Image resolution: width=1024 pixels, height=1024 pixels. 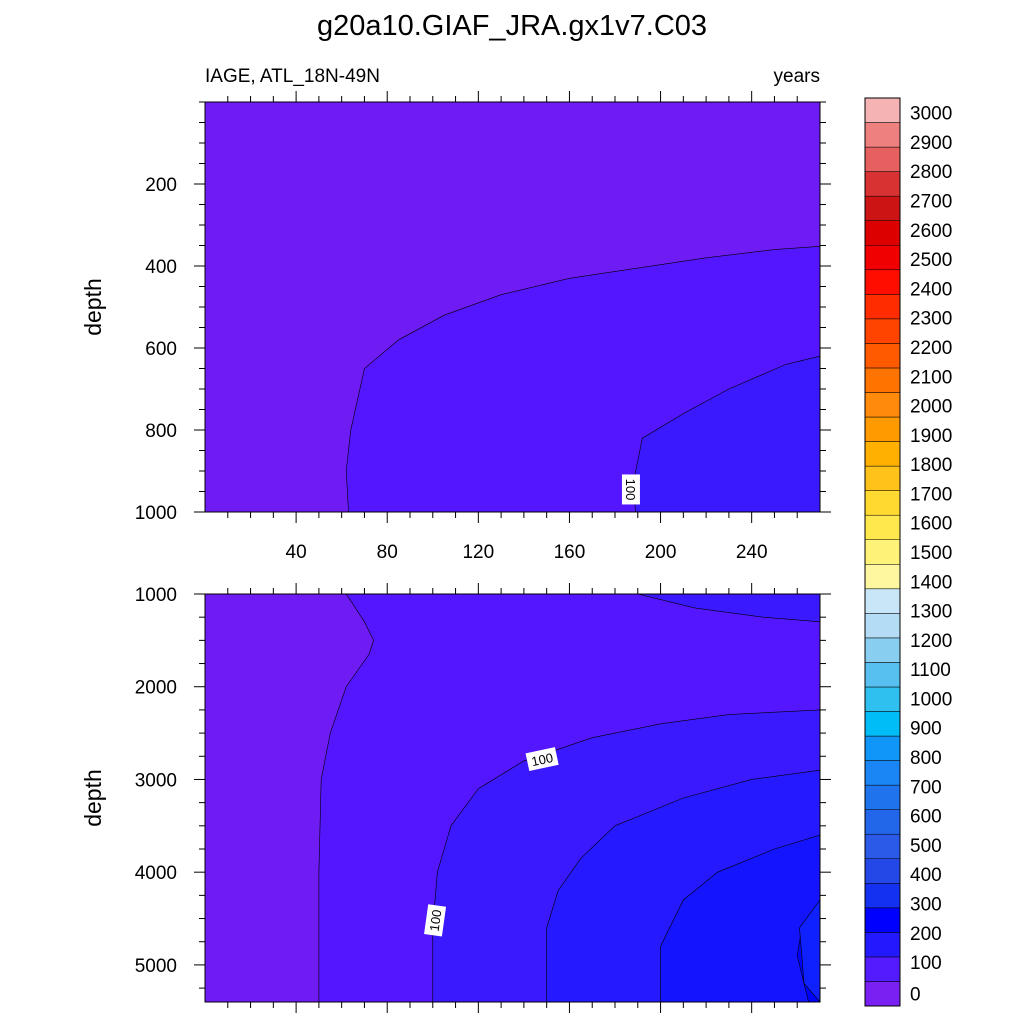 I want to click on upper-contour-label-0: 100, so click(x=630, y=489).